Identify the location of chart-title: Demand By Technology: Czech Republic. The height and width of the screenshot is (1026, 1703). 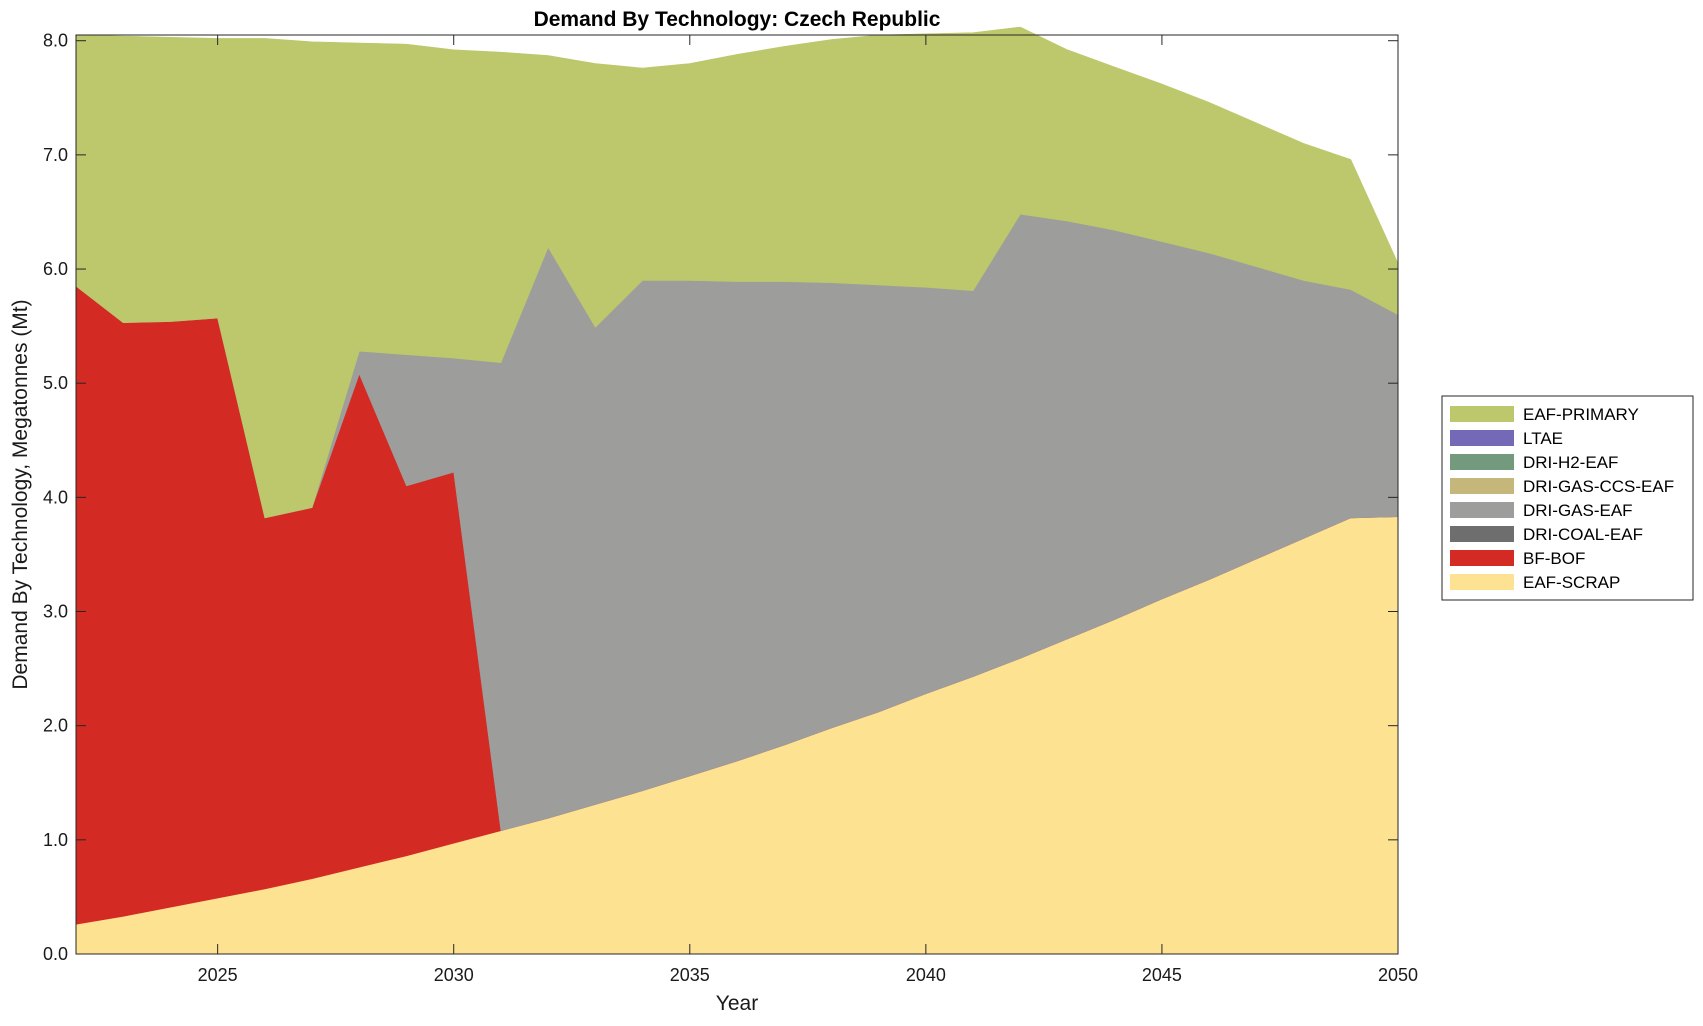
(737, 19).